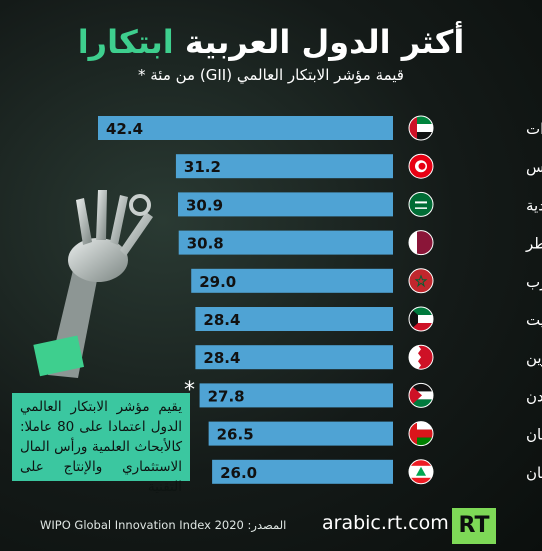  What do you see at coordinates (533, 244) in the screenshot?
I see `category-label: قطر` at bounding box center [533, 244].